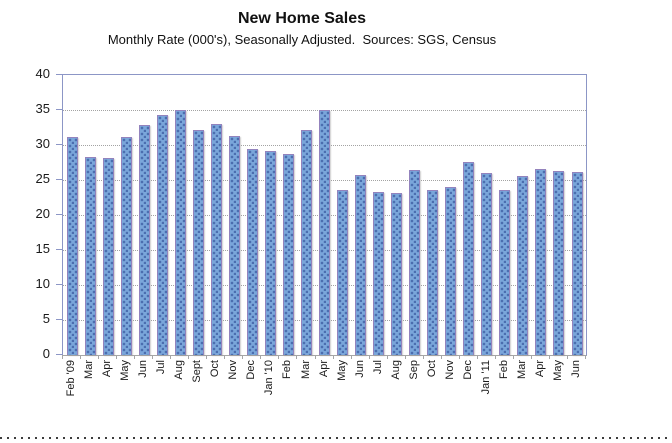  What do you see at coordinates (42, 73) in the screenshot?
I see `y-tick-label: 40` at bounding box center [42, 73].